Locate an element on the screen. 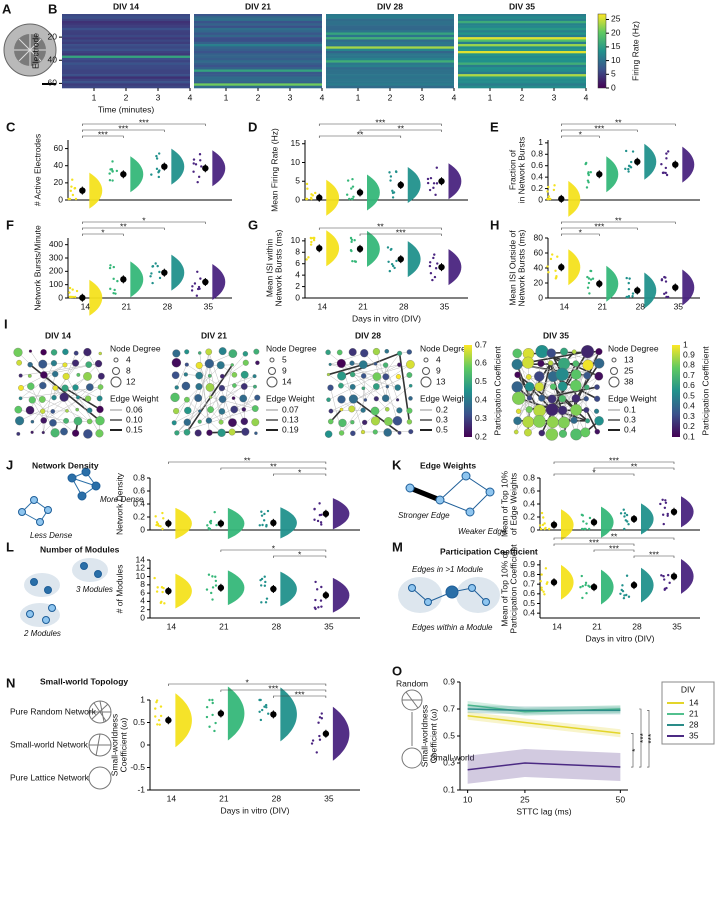  y-tick-label: 0.3 is located at coordinates (449, 762).